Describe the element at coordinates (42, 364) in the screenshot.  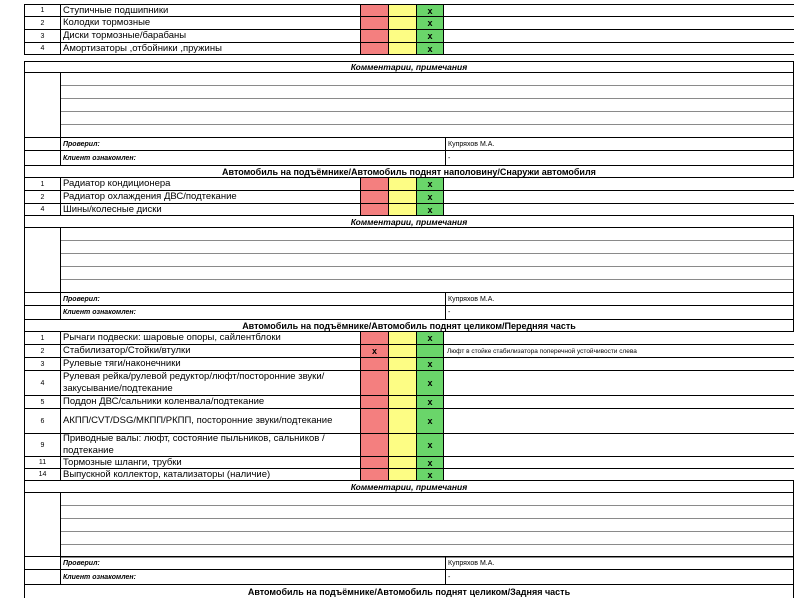
I see `item-number: 3` at that location.